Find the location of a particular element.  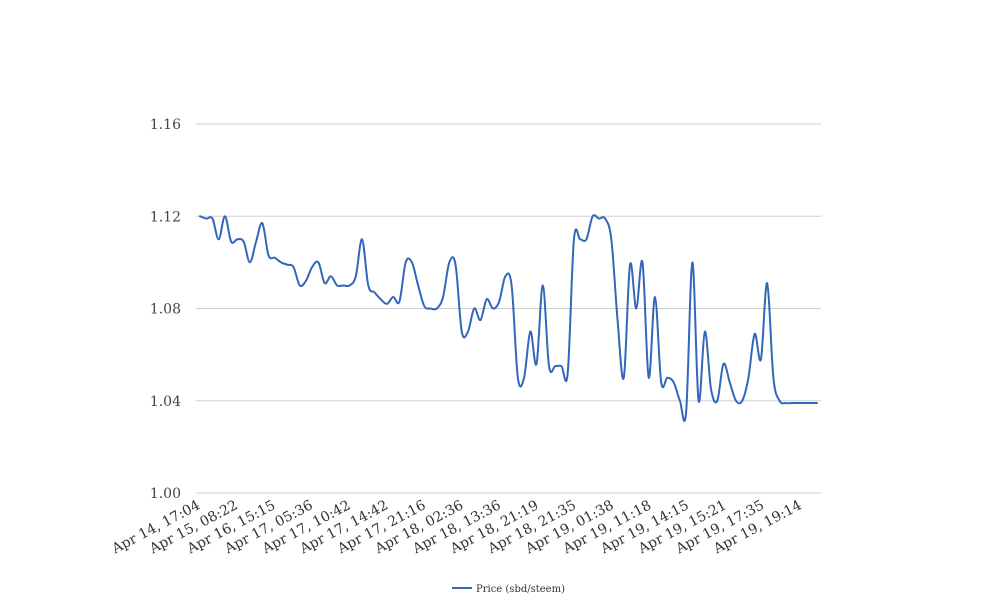

y-tick-label: 1.08 is located at coordinates (165, 310).